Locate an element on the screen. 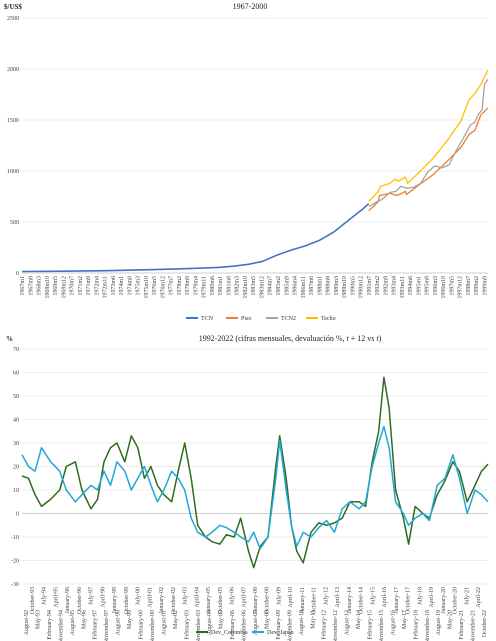 This screenshot has width=496, height=641. y-tick-label: 1000 is located at coordinates (13, 172).